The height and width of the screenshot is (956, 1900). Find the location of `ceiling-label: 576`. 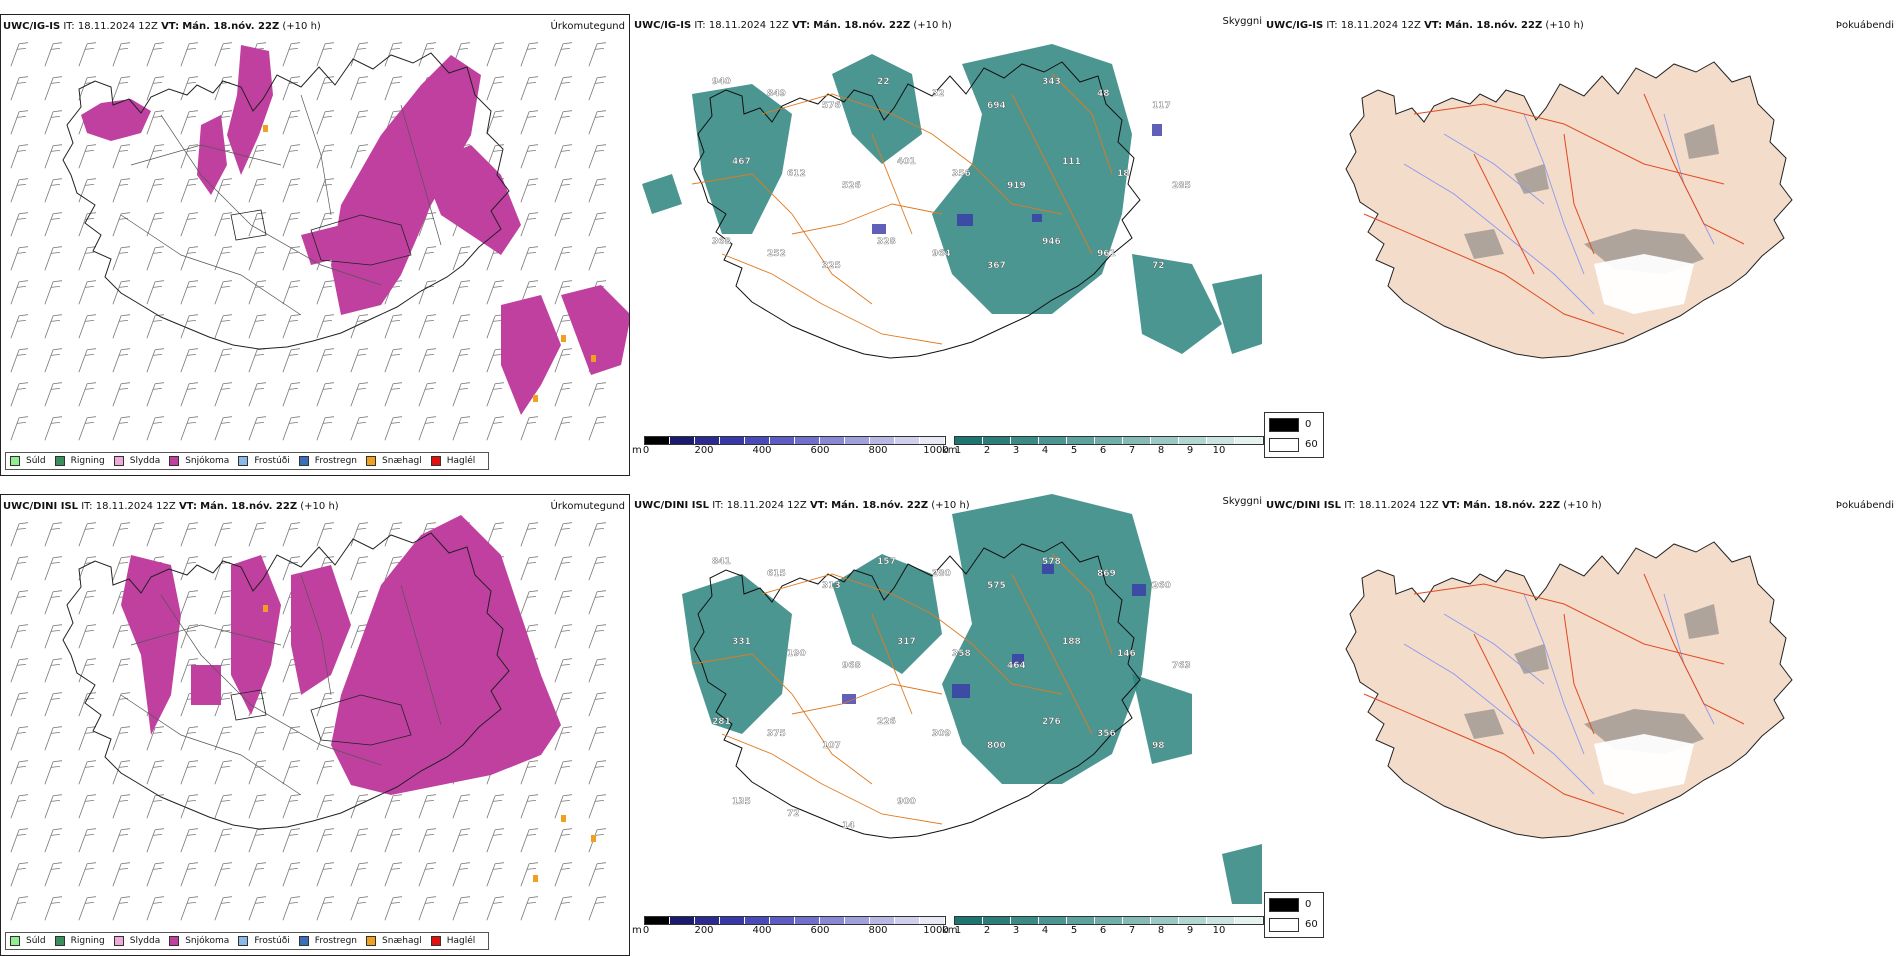

ceiling-label: 576 is located at coordinates (831, 106).